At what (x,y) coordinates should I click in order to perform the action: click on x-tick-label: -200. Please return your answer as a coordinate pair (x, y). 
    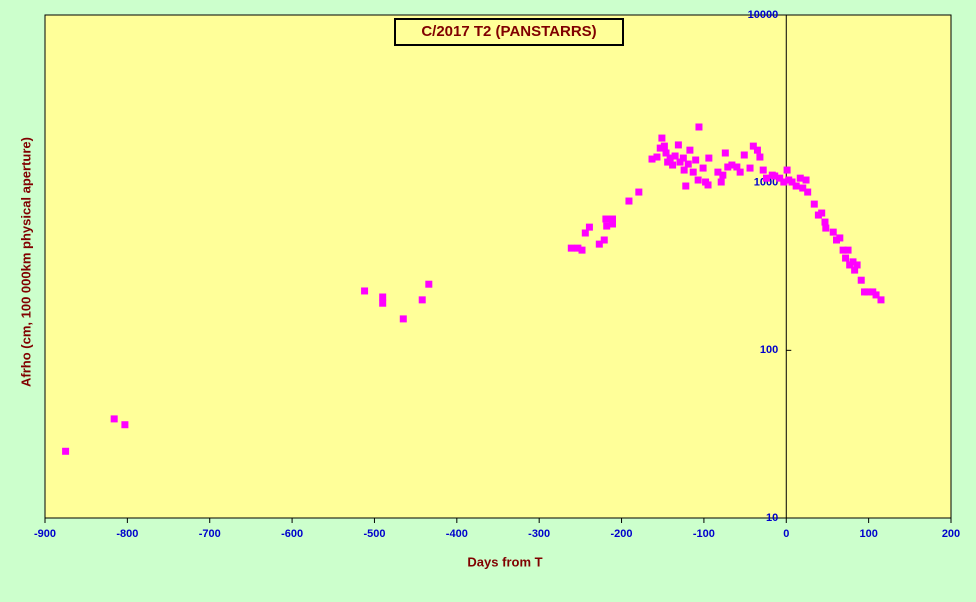
    Looking at the image, I should click on (622, 534).